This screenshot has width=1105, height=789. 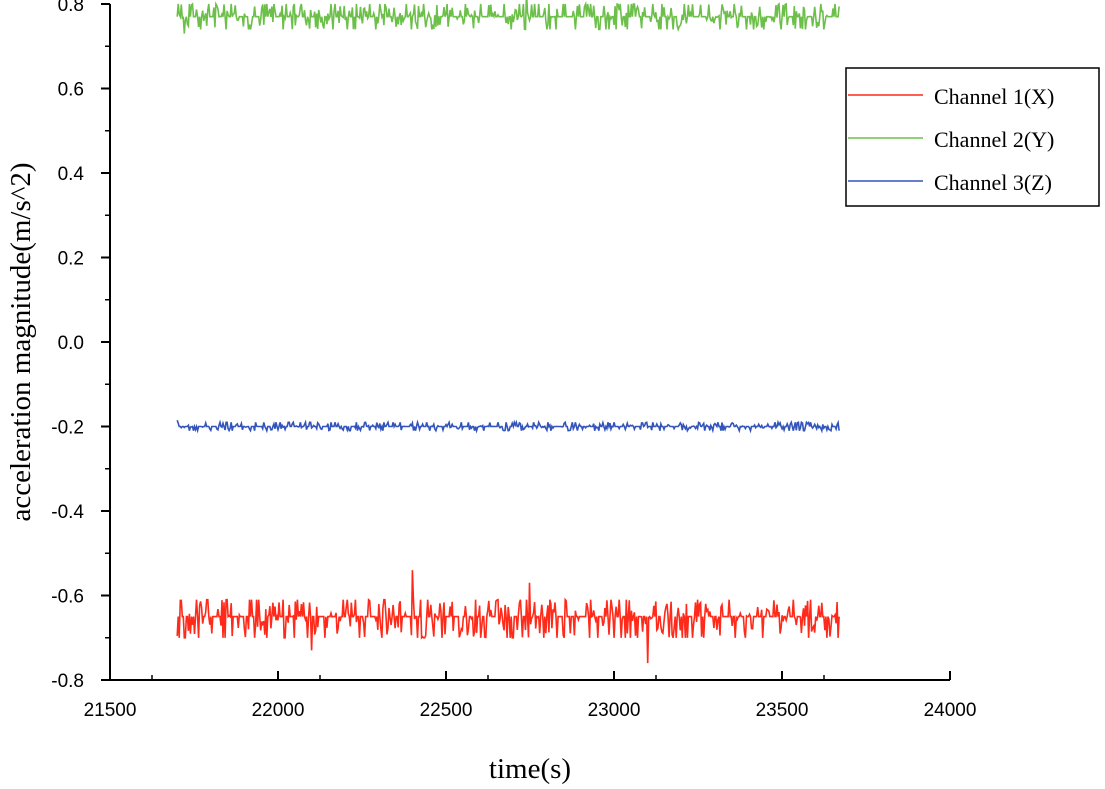 I want to click on legend: Channel 1(X) Channel 2(Y) Channel 3(Z), so click(x=972, y=137).